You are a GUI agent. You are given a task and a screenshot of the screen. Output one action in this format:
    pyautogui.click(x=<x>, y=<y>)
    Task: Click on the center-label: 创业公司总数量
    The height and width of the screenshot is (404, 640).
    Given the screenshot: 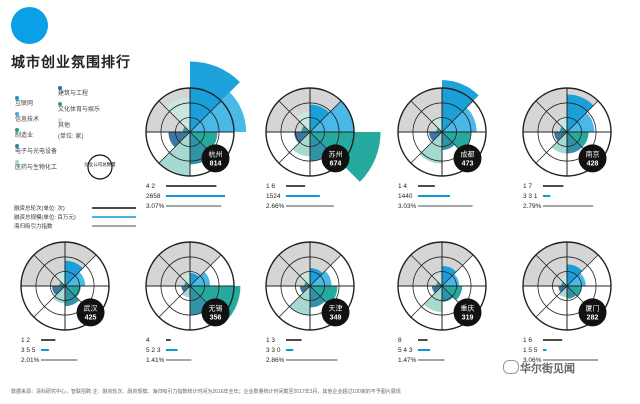 What is the action you would take?
    pyautogui.click(x=100, y=167)
    